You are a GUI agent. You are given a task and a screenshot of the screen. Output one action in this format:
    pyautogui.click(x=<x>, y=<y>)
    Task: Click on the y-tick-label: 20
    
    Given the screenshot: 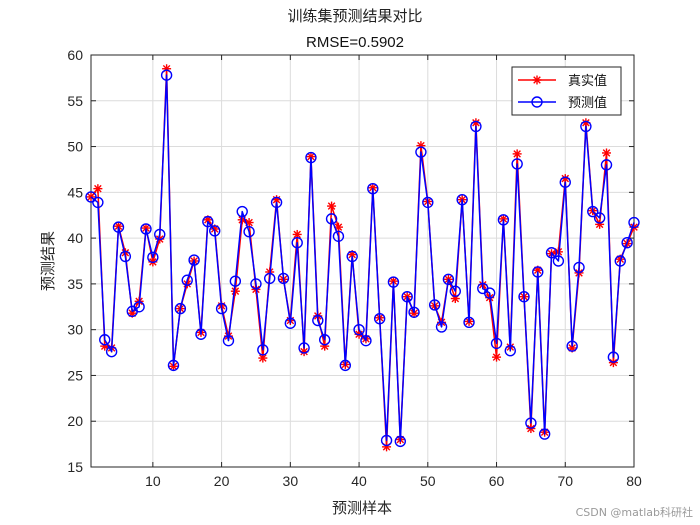 What is the action you would take?
    pyautogui.click(x=75, y=421)
    